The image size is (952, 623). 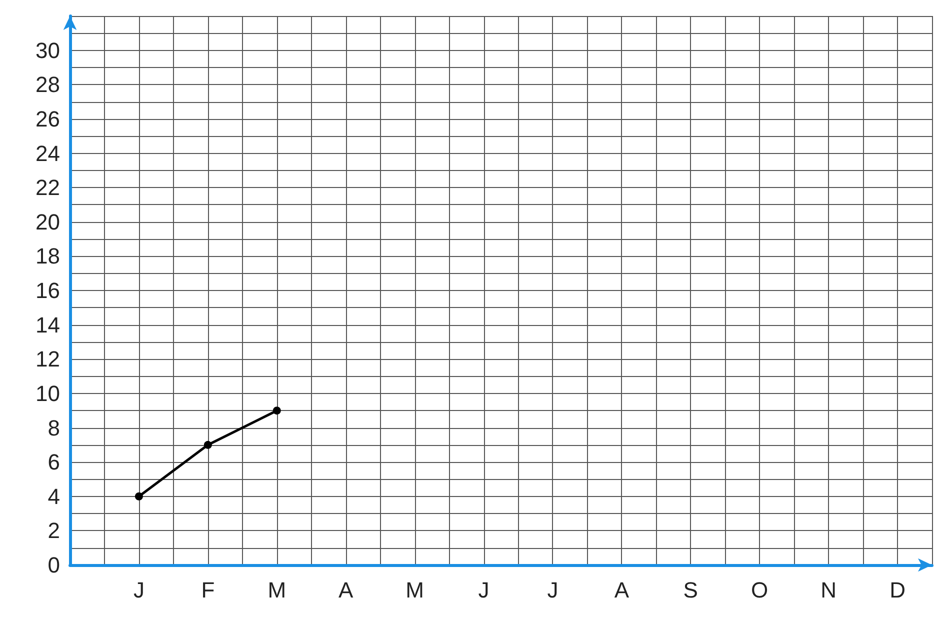 I want to click on y-tick-label: 6, so click(x=54, y=462).